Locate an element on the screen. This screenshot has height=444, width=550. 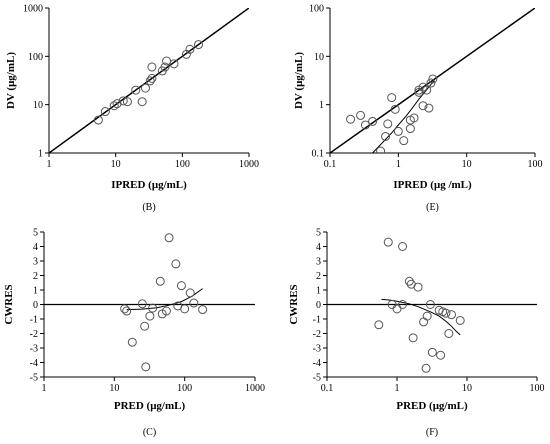
panel-label: (E) is located at coordinates (432, 207).